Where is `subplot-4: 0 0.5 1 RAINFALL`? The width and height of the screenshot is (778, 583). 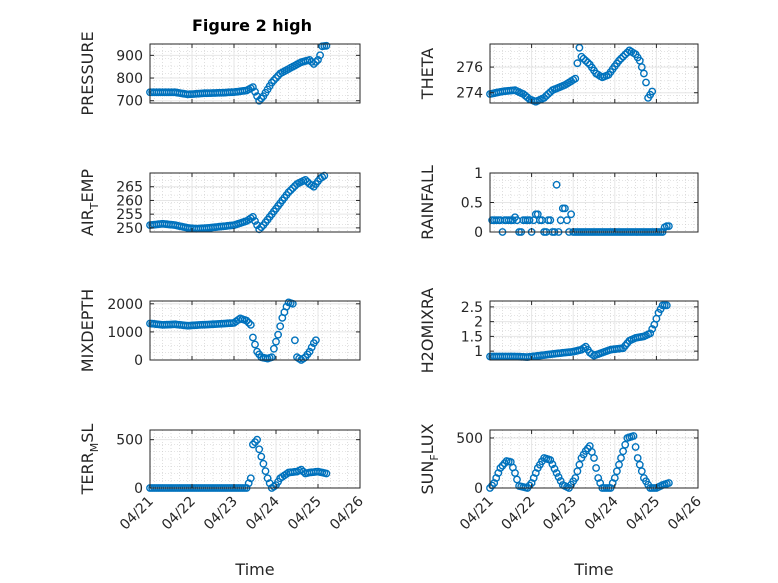 subplot-4: 0 0.5 1 RAINFALL is located at coordinates (558, 203).